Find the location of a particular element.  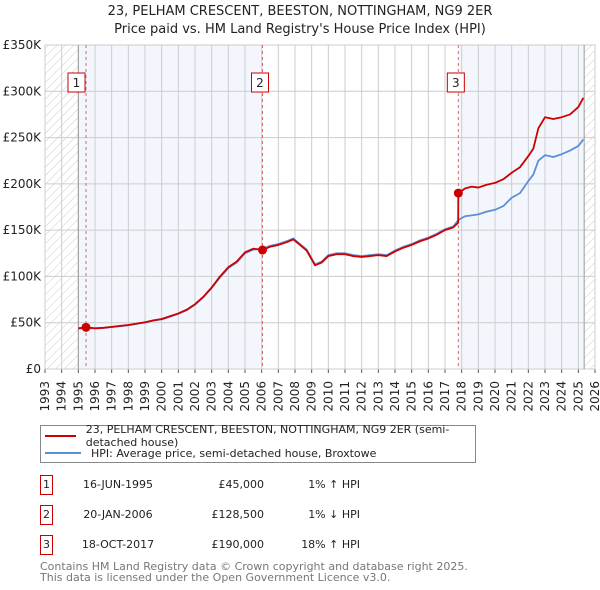

x-tick-label: 2007 is located at coordinates (278, 396).